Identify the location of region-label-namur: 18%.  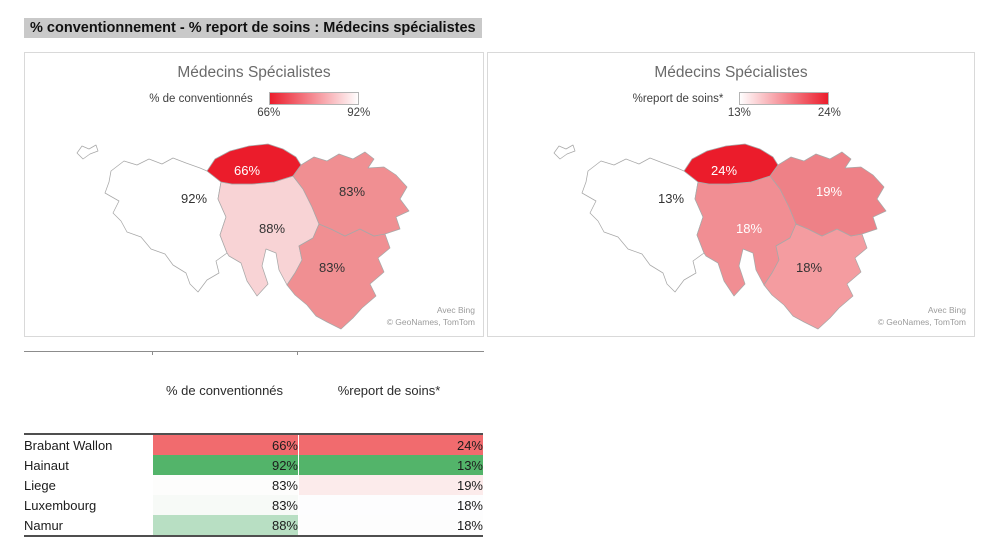
(749, 228).